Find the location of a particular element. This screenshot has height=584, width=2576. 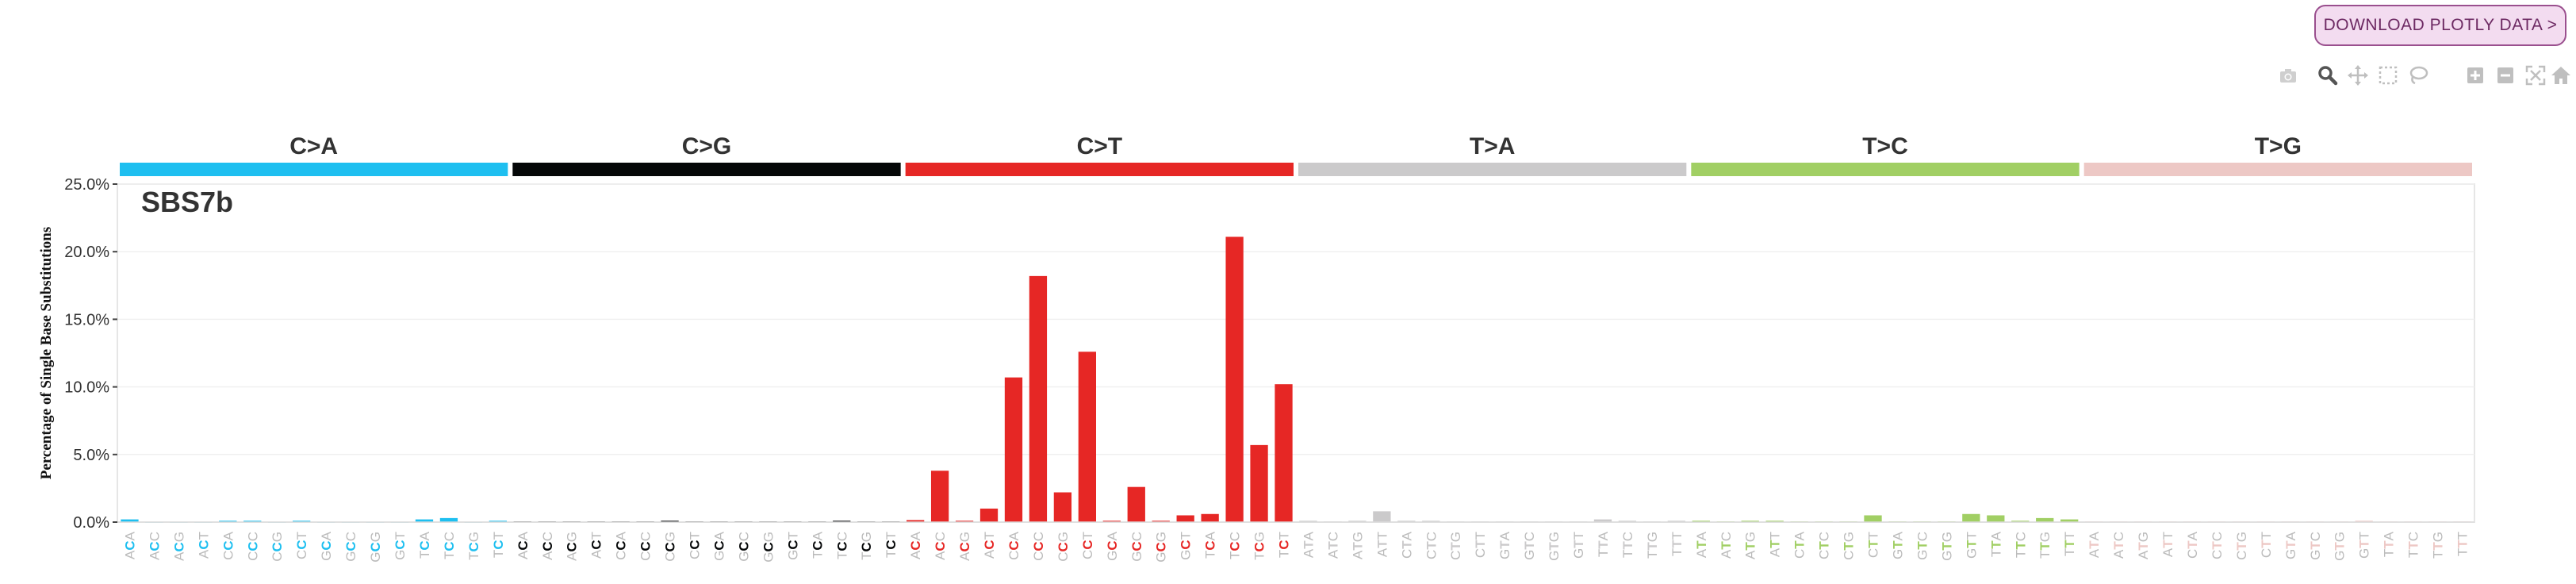

group-label: T>A is located at coordinates (1493, 146).